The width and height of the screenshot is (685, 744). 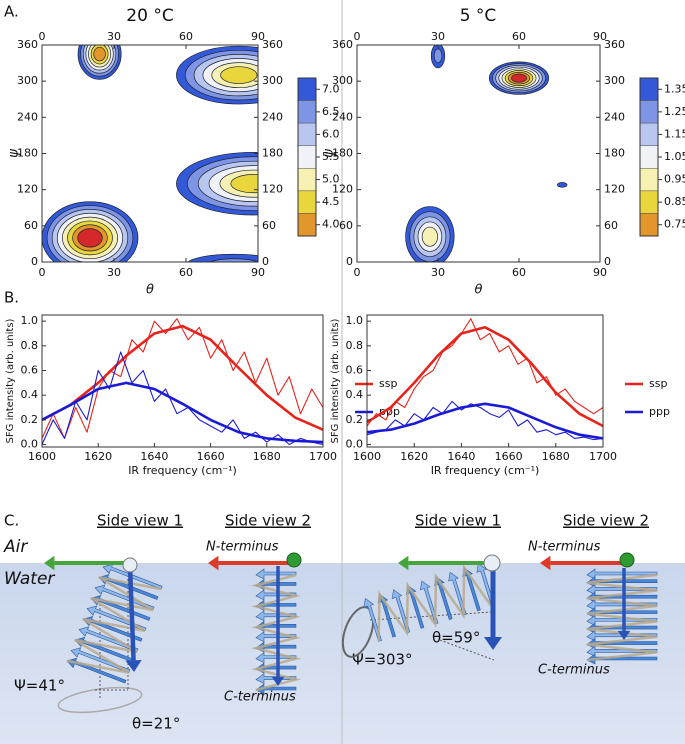 I want to click on vector-arrow, so click(x=131, y=613).